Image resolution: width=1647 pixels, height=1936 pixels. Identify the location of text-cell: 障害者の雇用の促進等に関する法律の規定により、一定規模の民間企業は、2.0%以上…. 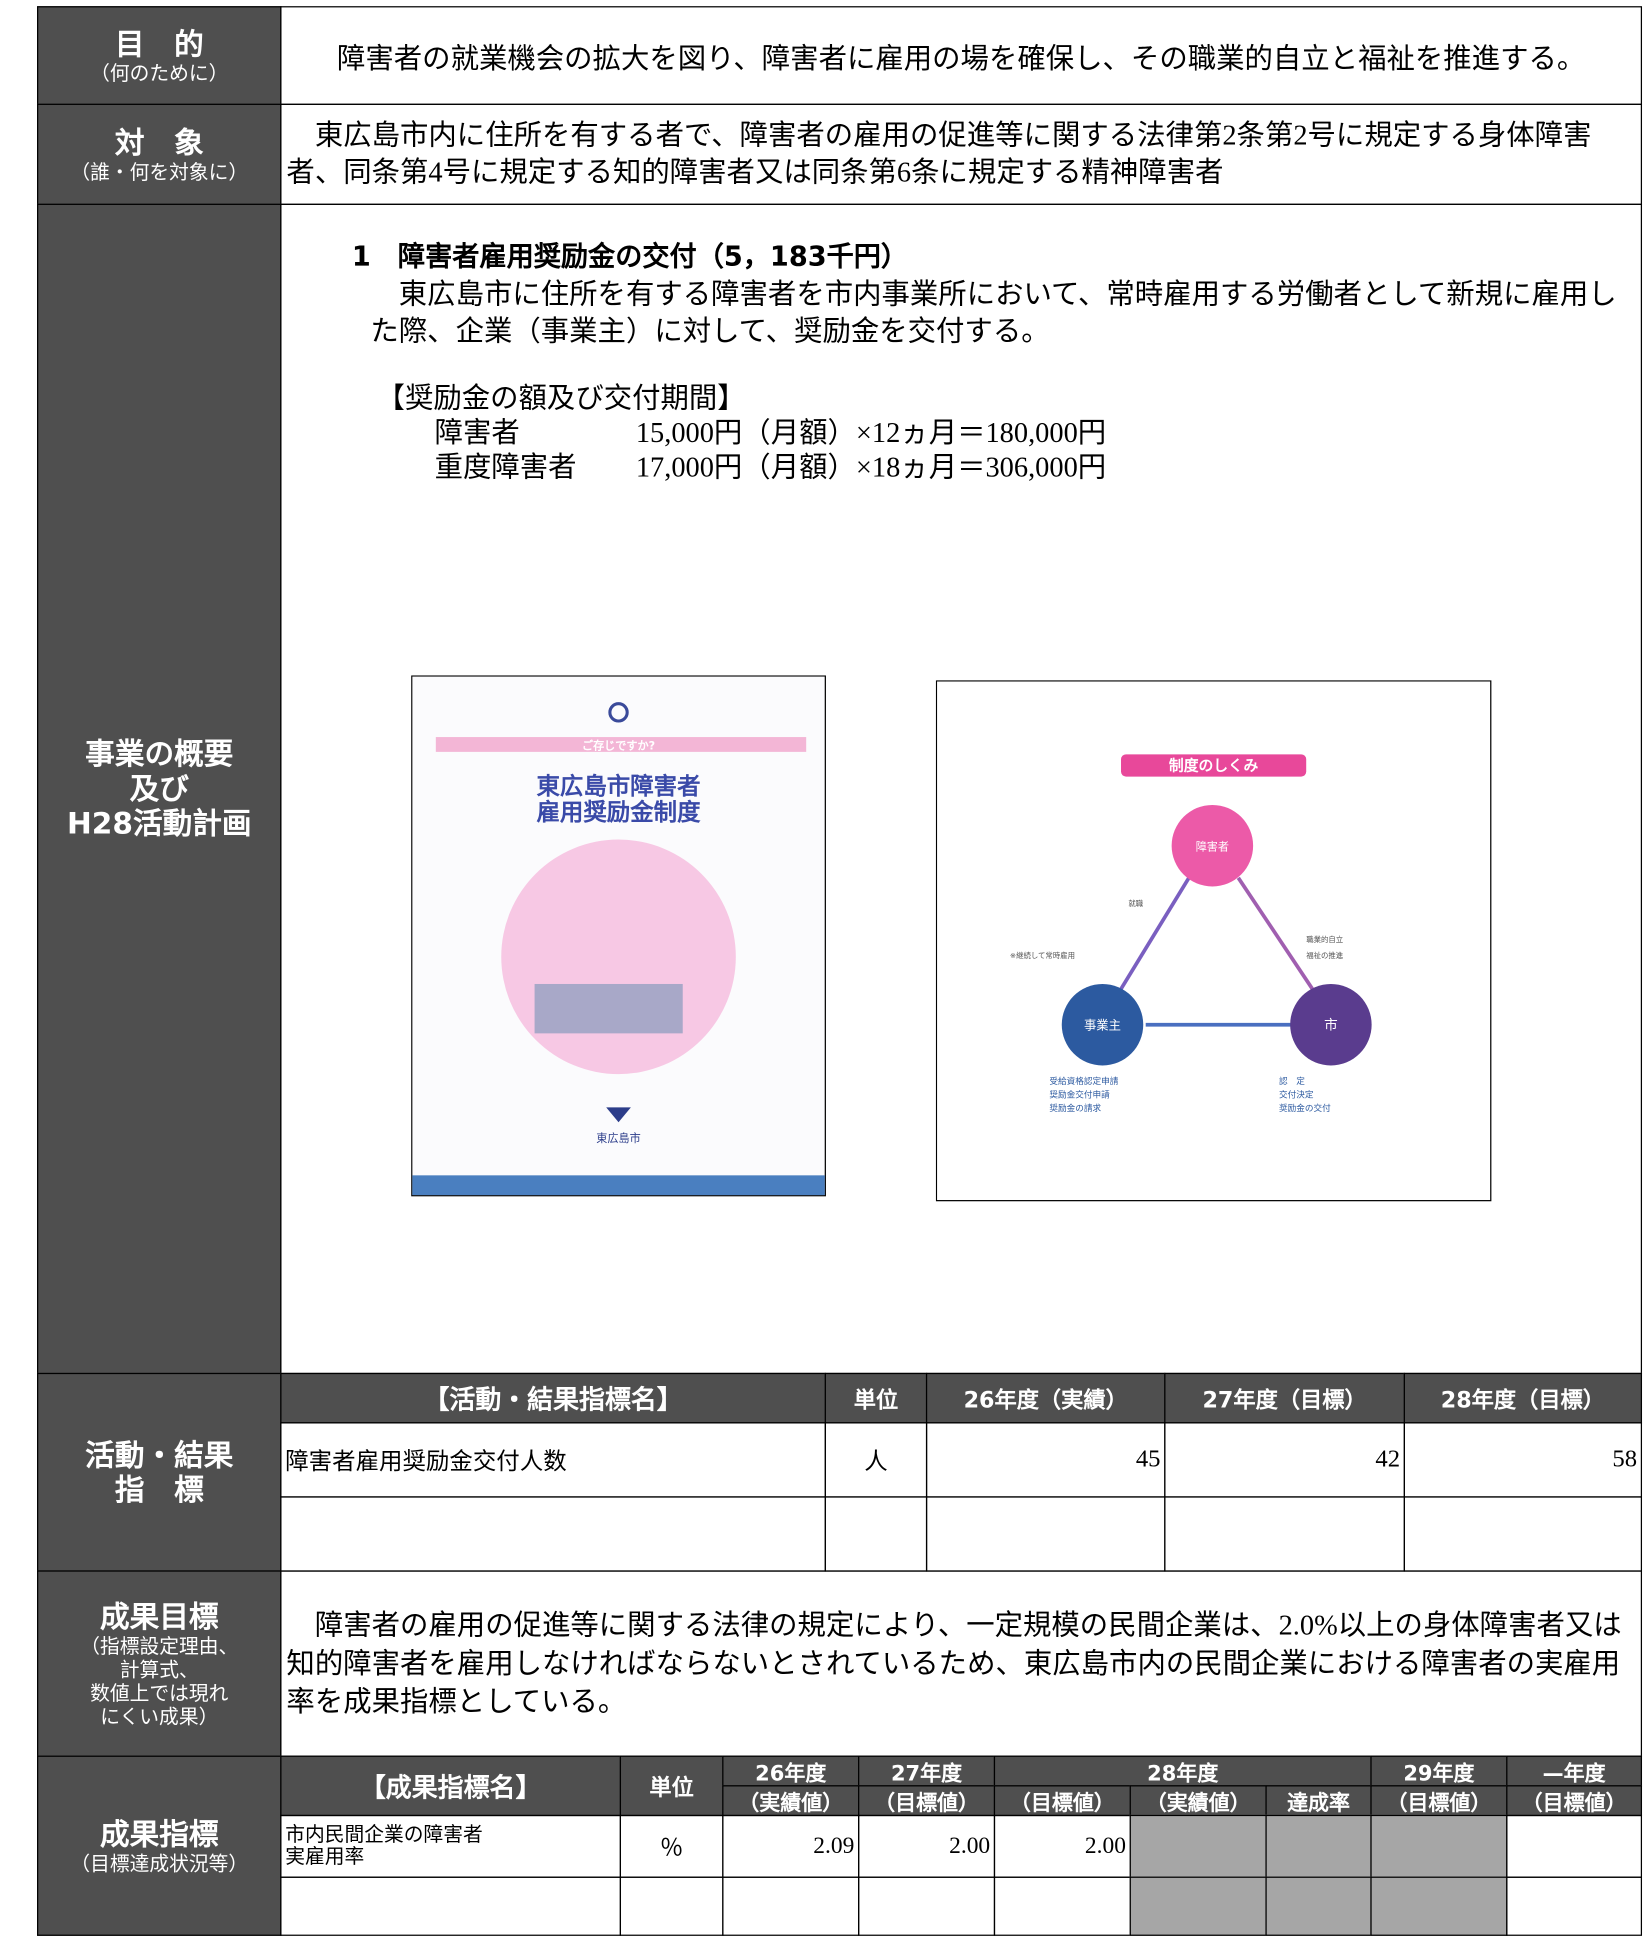
(961, 1663).